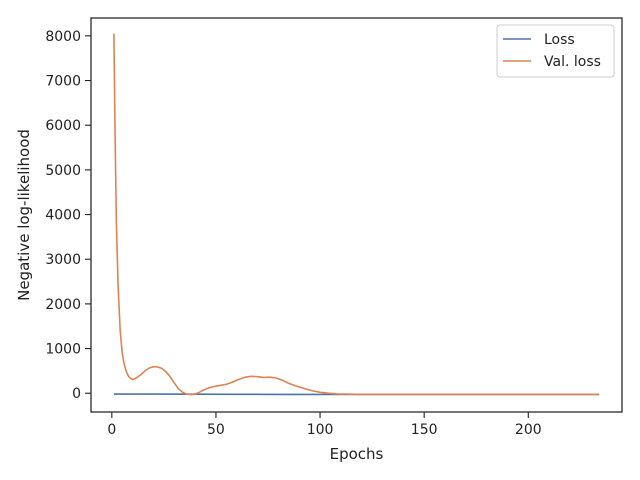 Image resolution: width=640 pixels, height=480 pixels. Describe the element at coordinates (63, 260) in the screenshot. I see `y-tick-label: 3000` at that location.